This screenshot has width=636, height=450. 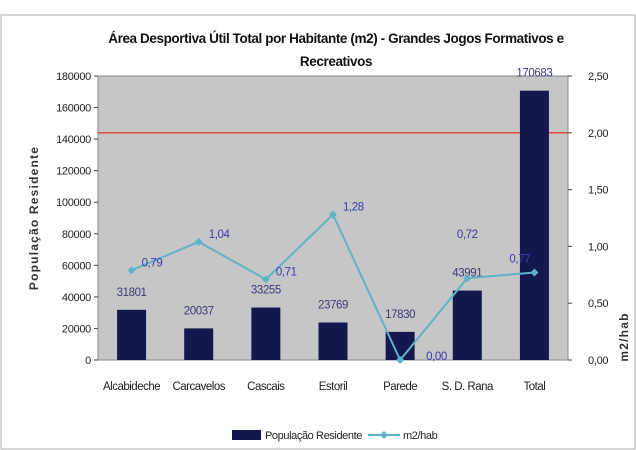 What do you see at coordinates (598, 361) in the screenshot?
I see `y2-tick-label: 0,00` at bounding box center [598, 361].